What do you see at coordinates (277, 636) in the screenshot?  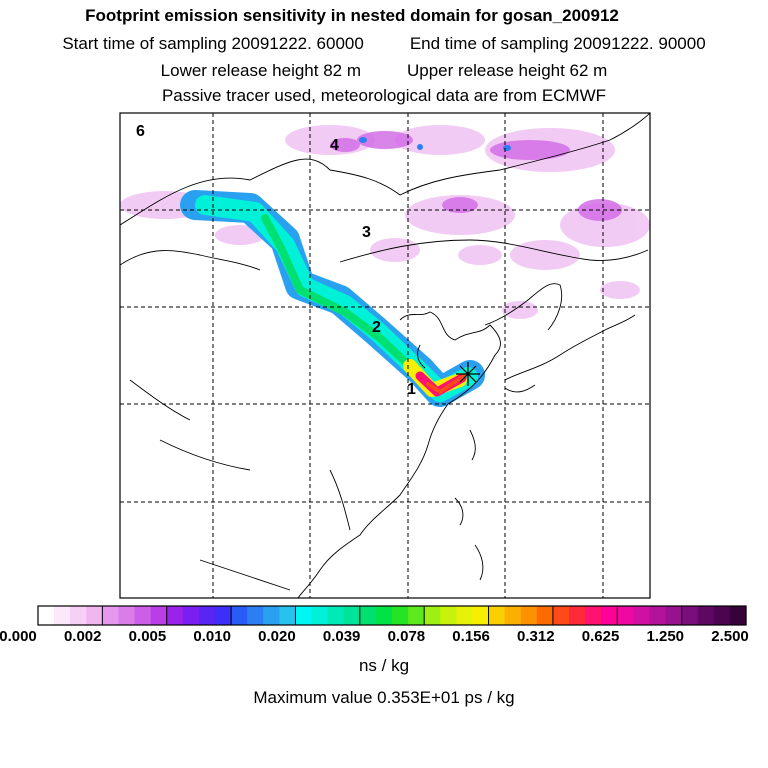 I see `colorbar-label: 0.020` at bounding box center [277, 636].